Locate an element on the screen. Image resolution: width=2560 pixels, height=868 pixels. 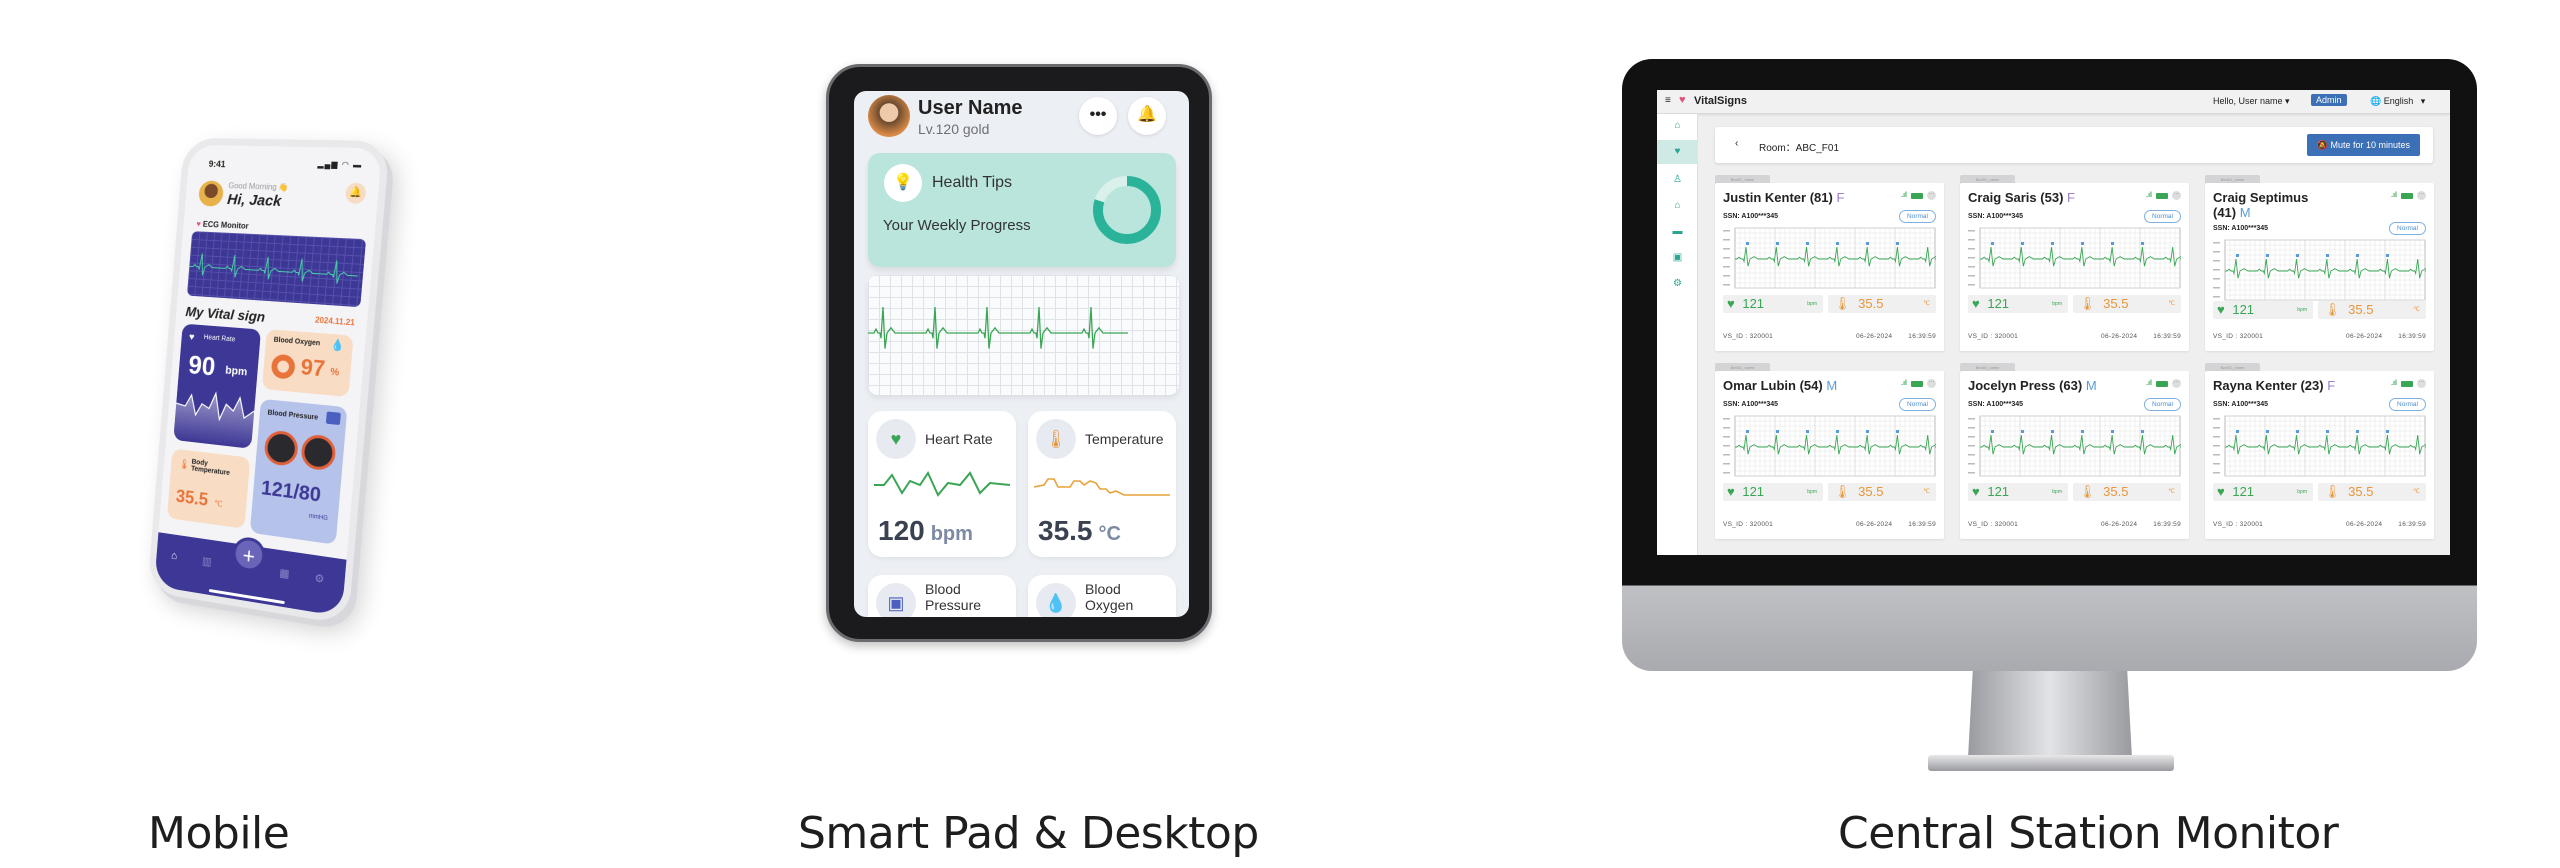
house-icon: ⌂ is located at coordinates (1677, 206).